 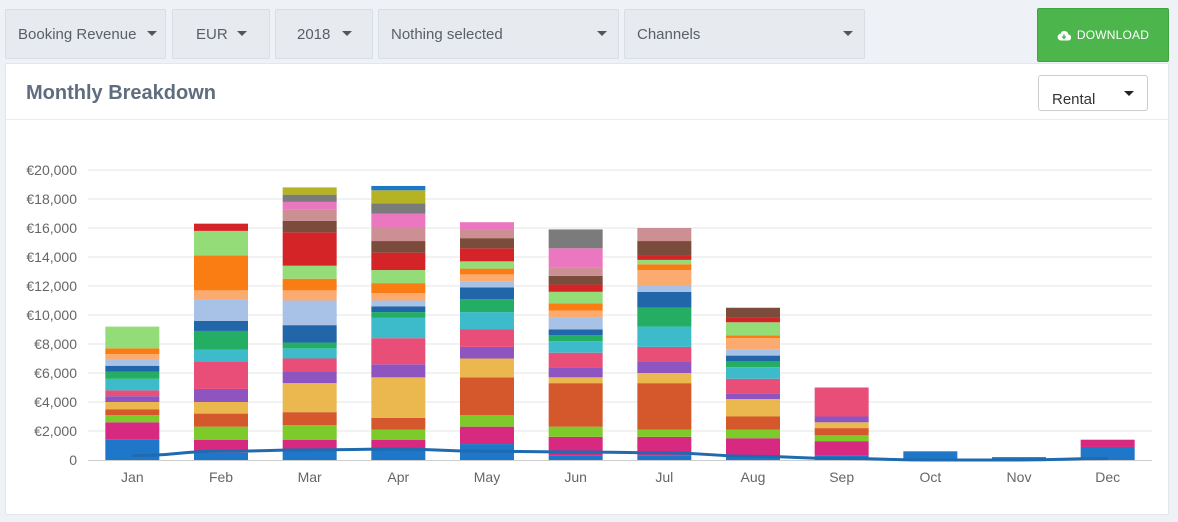 I want to click on breakdown-type-select: Rental, so click(x=1093, y=93).